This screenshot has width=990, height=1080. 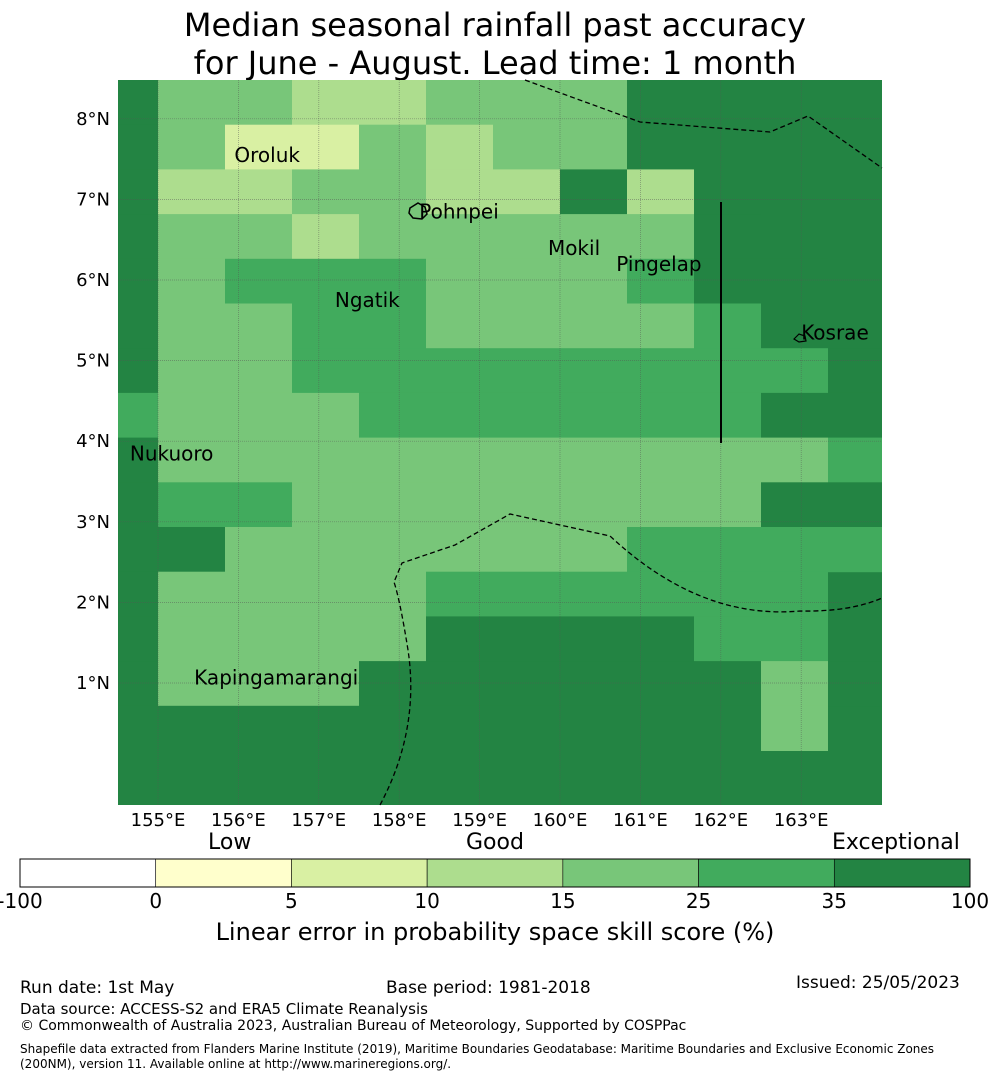 I want to click on lat-tick-label: 3°N, so click(x=93, y=522).